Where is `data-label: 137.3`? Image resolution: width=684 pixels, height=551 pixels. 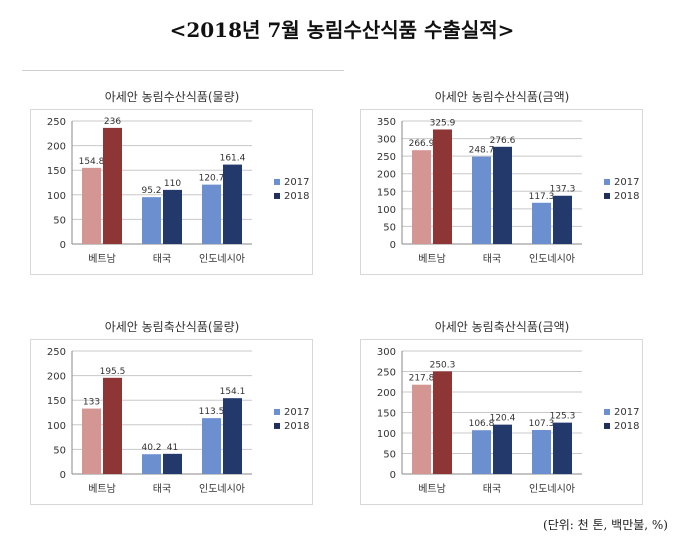
data-label: 137.3 is located at coordinates (563, 190).